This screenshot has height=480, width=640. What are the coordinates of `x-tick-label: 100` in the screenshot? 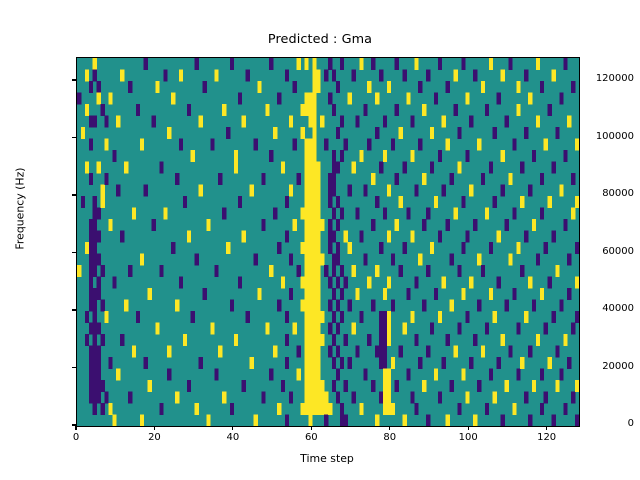 It's located at (468, 437).